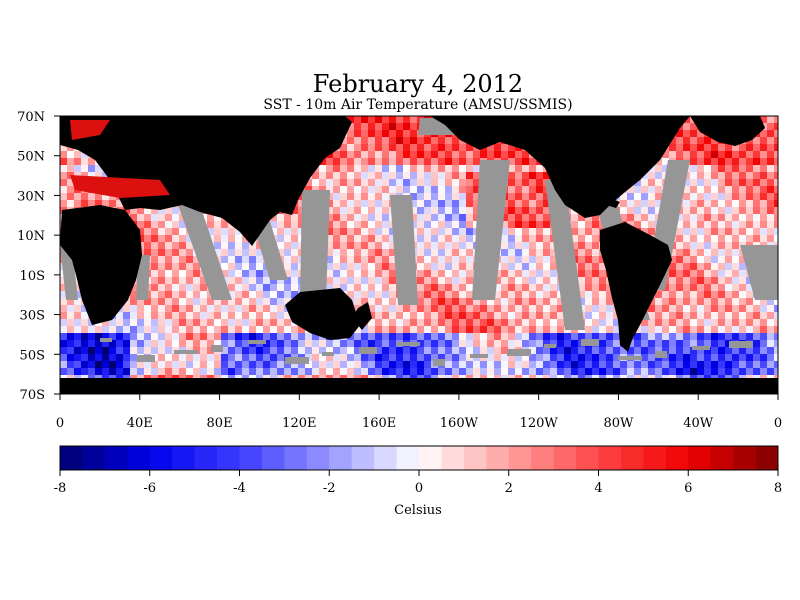 The width and height of the screenshot is (800, 600). Describe the element at coordinates (417, 105) in the screenshot. I see `chart-subtitle: SST - 10m Air Temperature (AMSU/SSMIS)` at that location.